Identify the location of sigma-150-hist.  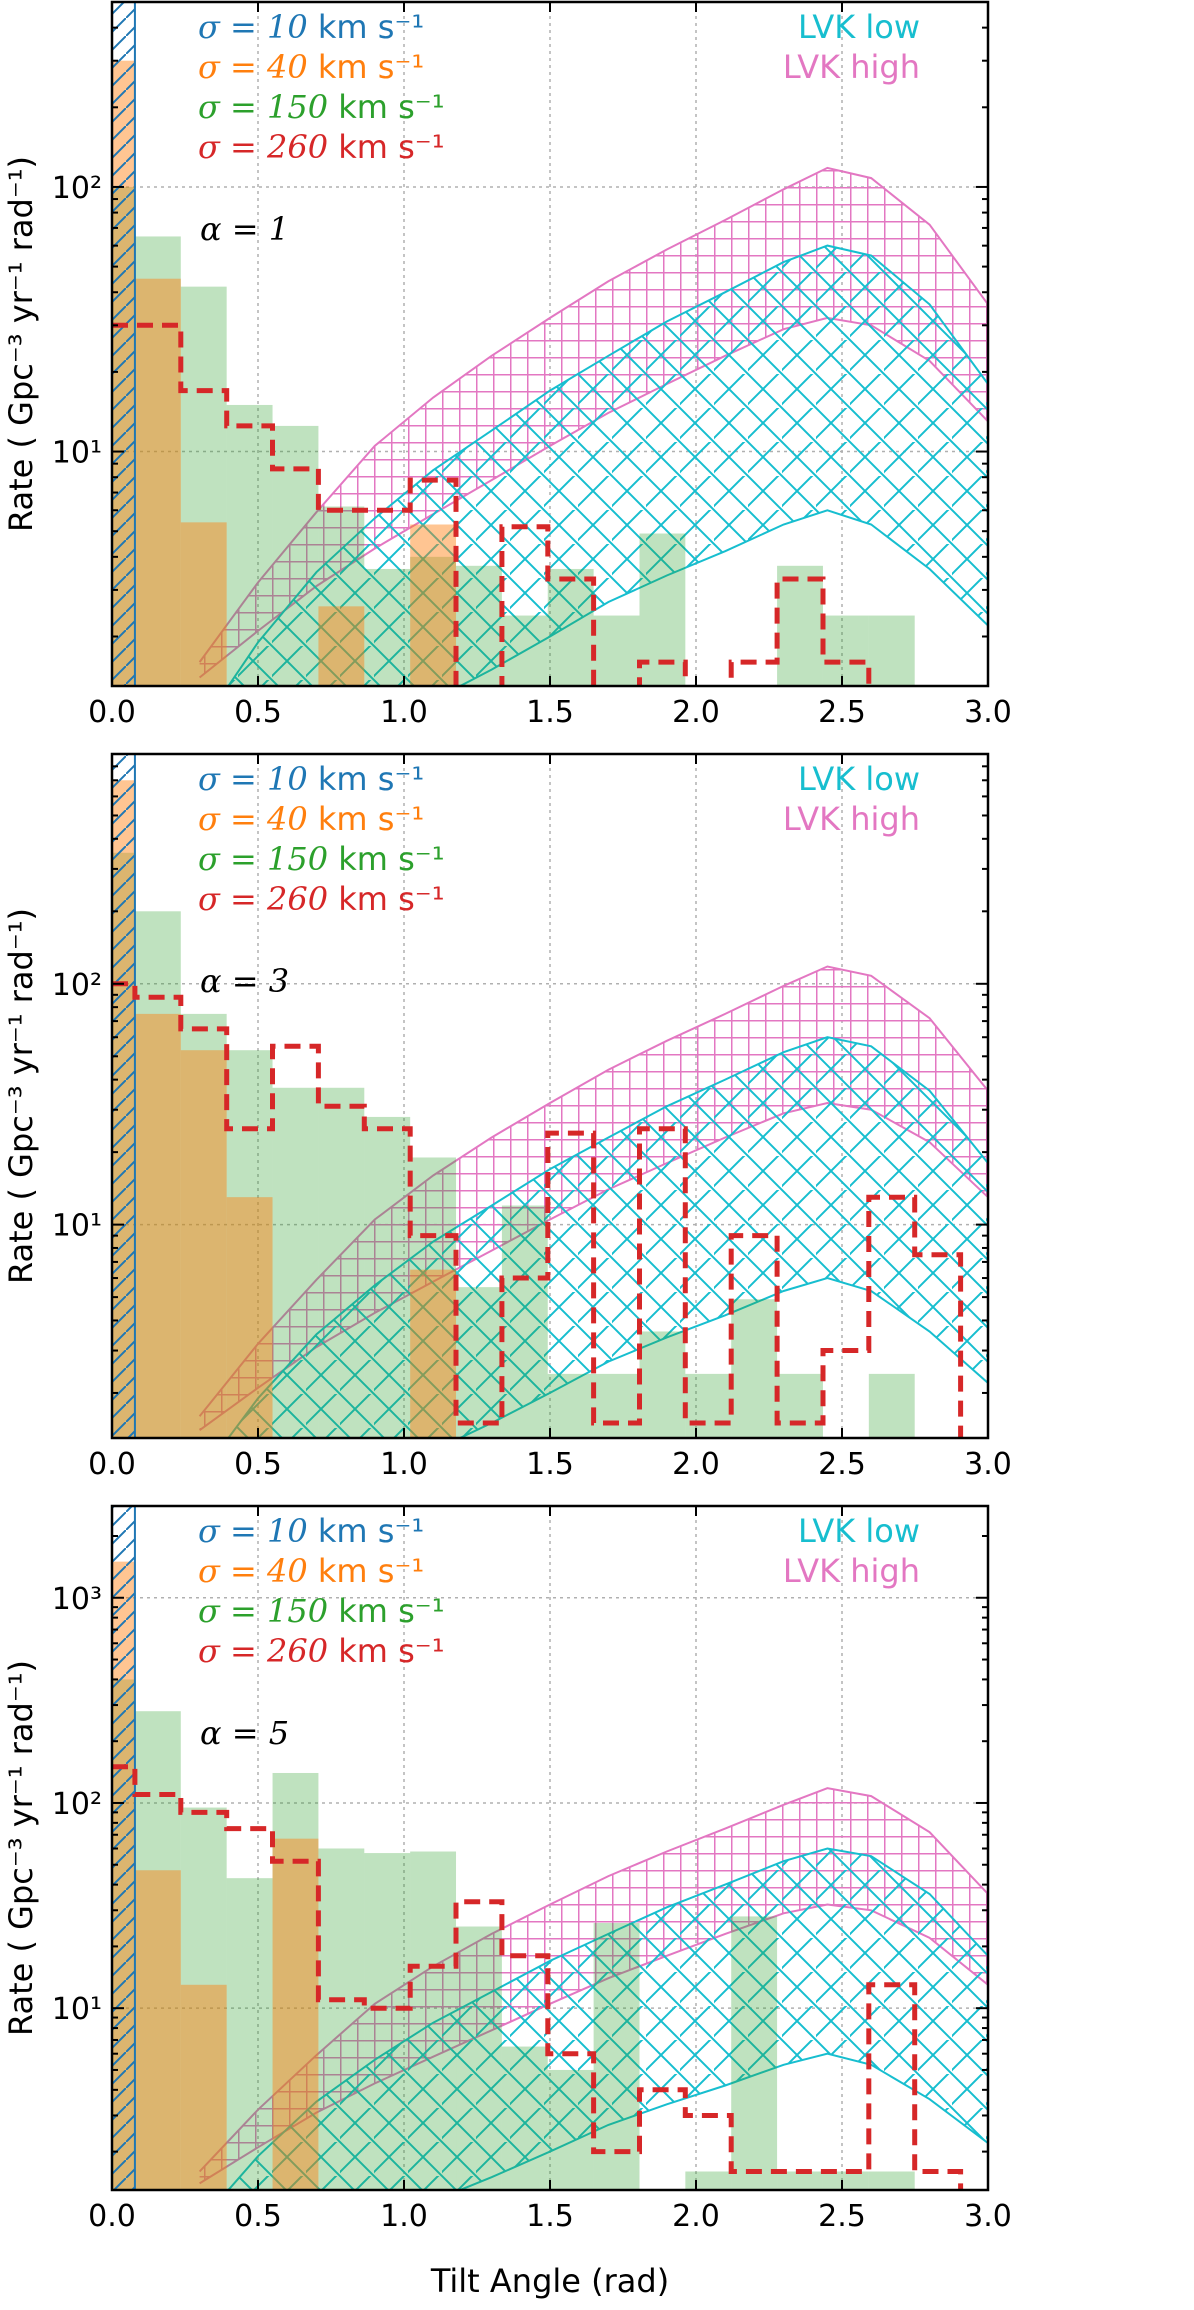
(513, 1934).